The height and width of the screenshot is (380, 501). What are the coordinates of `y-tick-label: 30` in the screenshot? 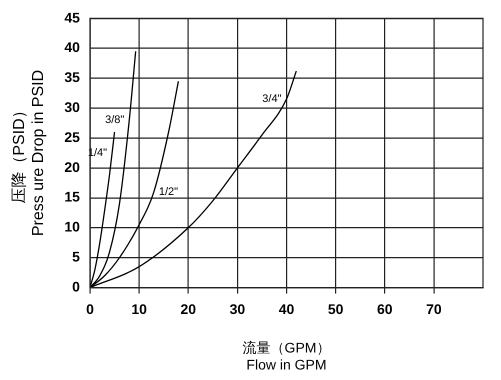 It's located at (72, 106).